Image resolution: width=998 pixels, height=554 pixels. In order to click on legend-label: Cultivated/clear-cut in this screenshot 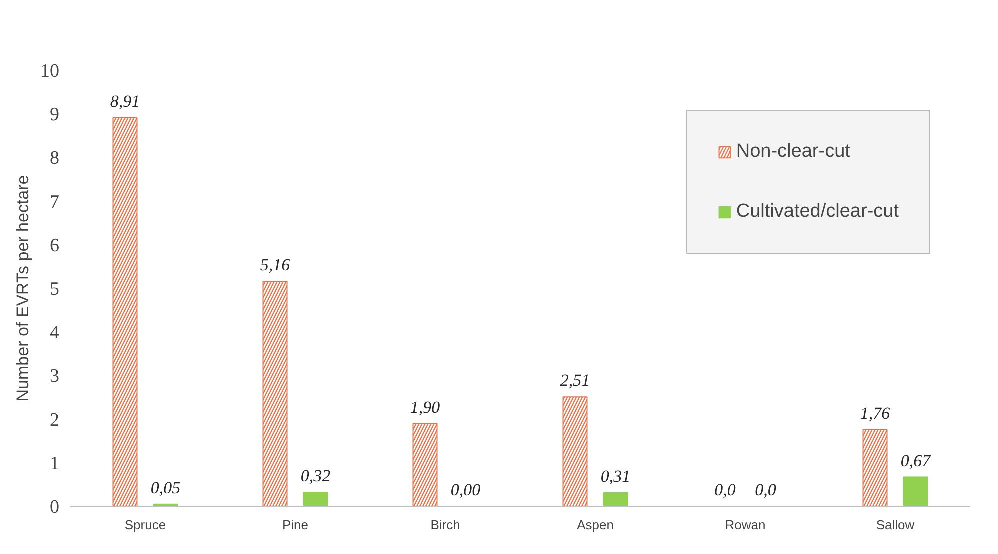, I will do `click(817, 212)`.